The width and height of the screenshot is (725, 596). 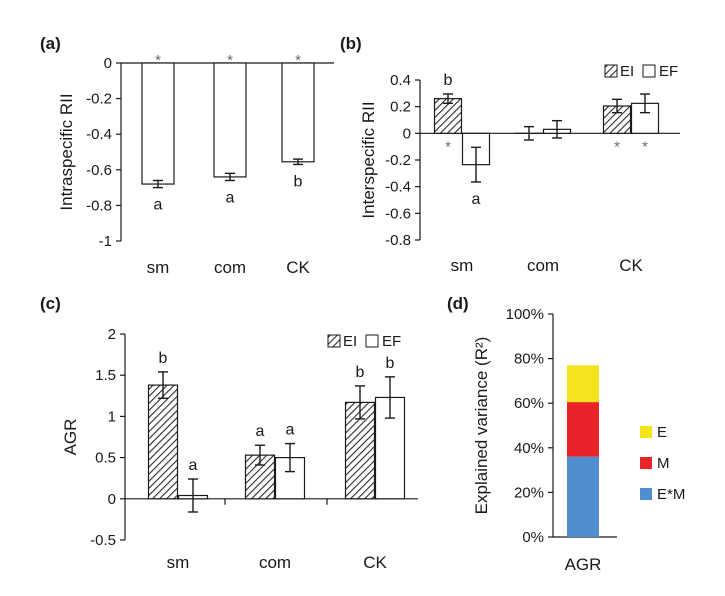 What do you see at coordinates (112, 416) in the screenshot?
I see `y-tick-label: 1` at bounding box center [112, 416].